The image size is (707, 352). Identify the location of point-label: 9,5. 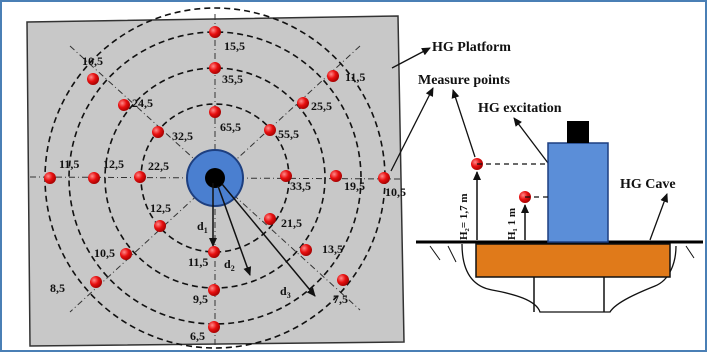
(200, 299).